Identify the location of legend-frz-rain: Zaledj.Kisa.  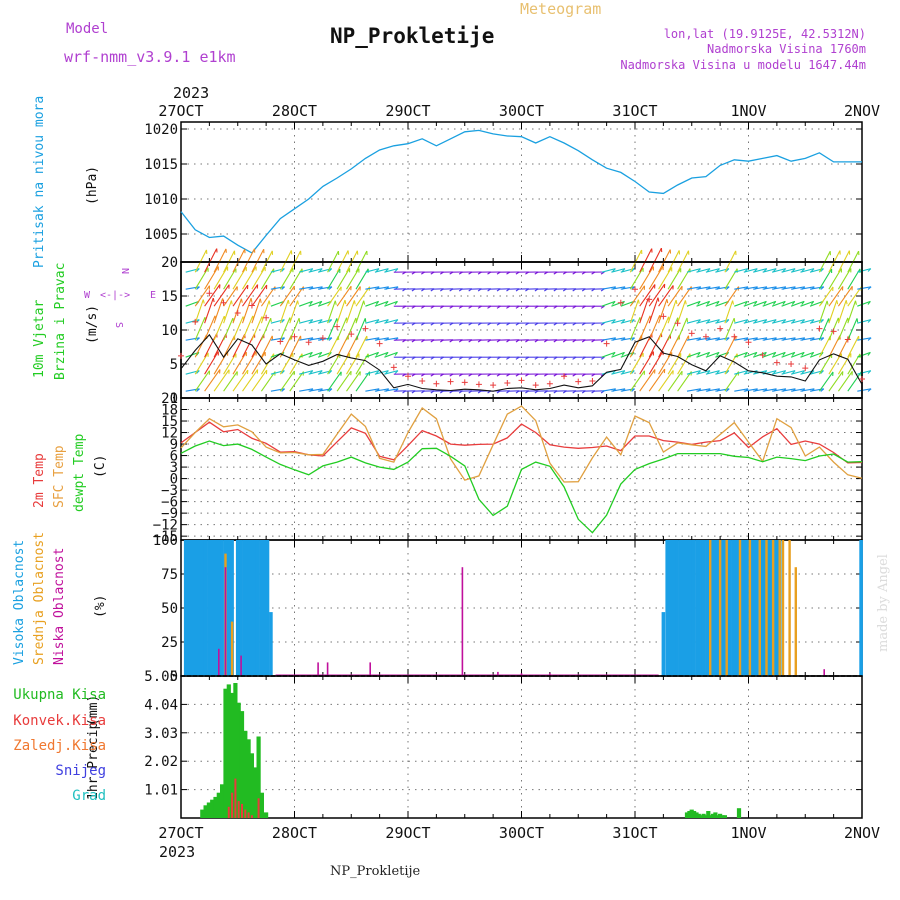
(59, 746).